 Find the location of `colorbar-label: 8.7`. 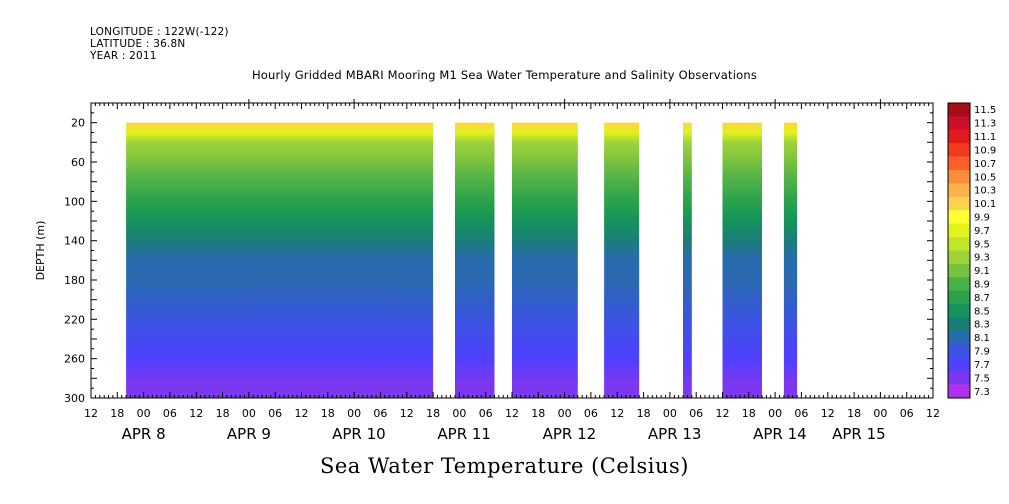

colorbar-label: 8.7 is located at coordinates (982, 298).